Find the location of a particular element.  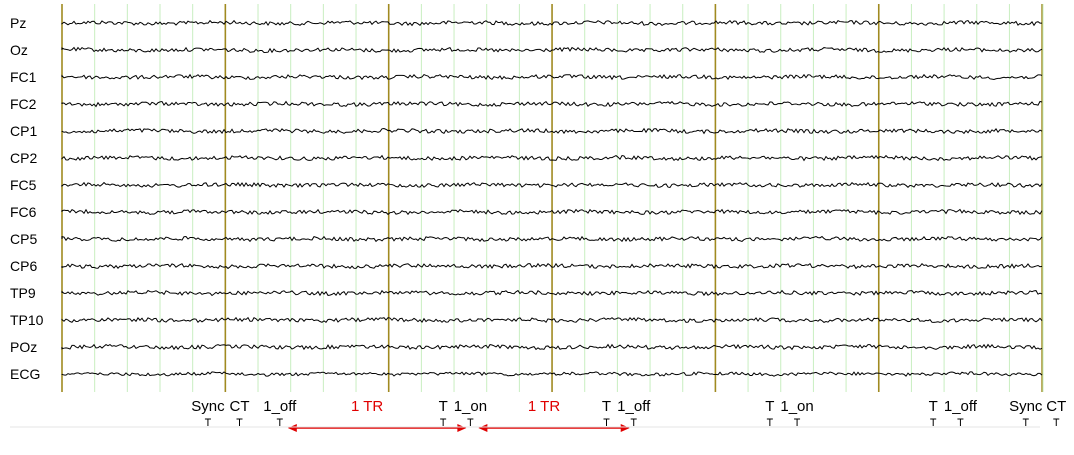

channel-label: FC6 is located at coordinates (23, 212).